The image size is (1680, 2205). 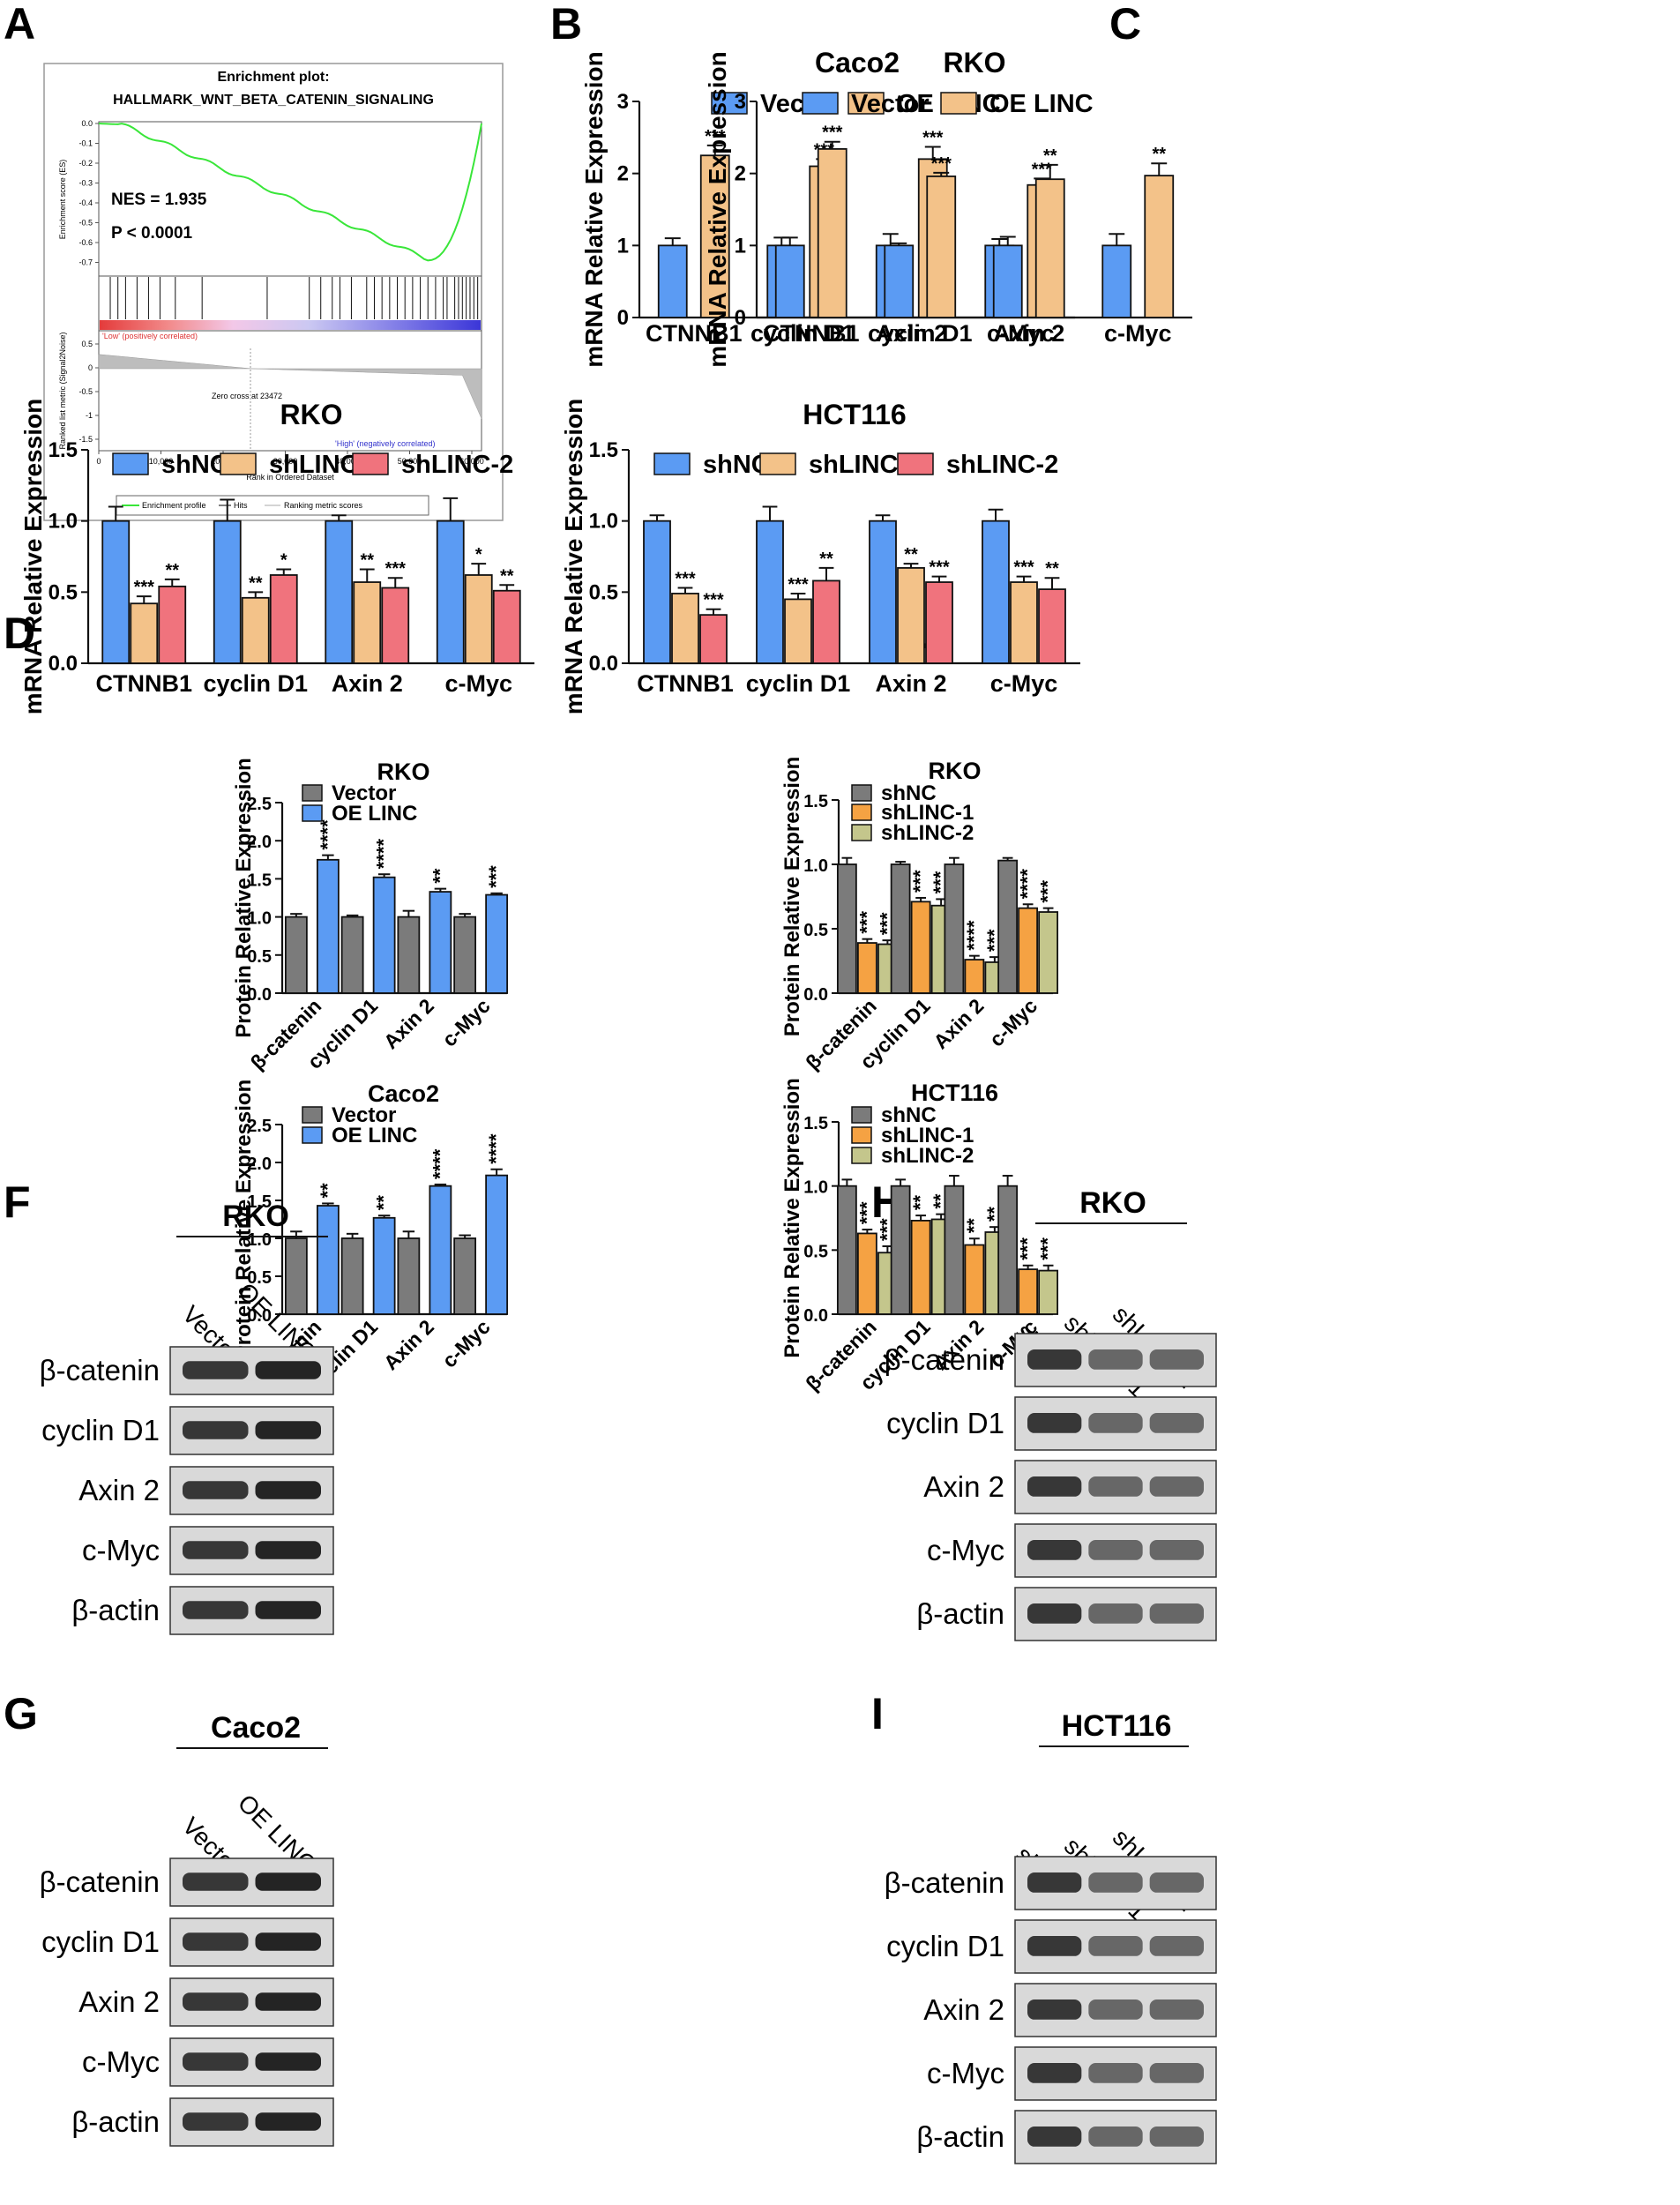 I want to click on y-tick-label: 1.5, so click(x=815, y=1123).